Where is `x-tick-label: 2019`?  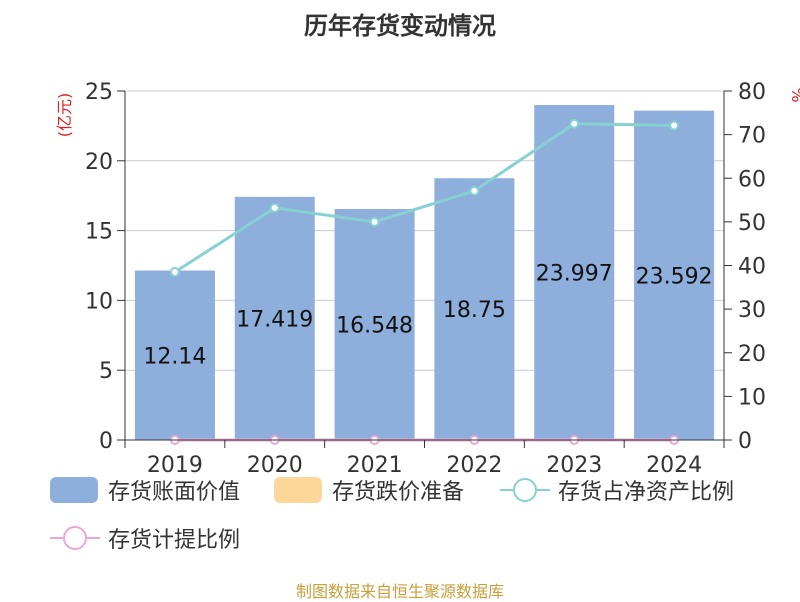 x-tick-label: 2019 is located at coordinates (175, 465).